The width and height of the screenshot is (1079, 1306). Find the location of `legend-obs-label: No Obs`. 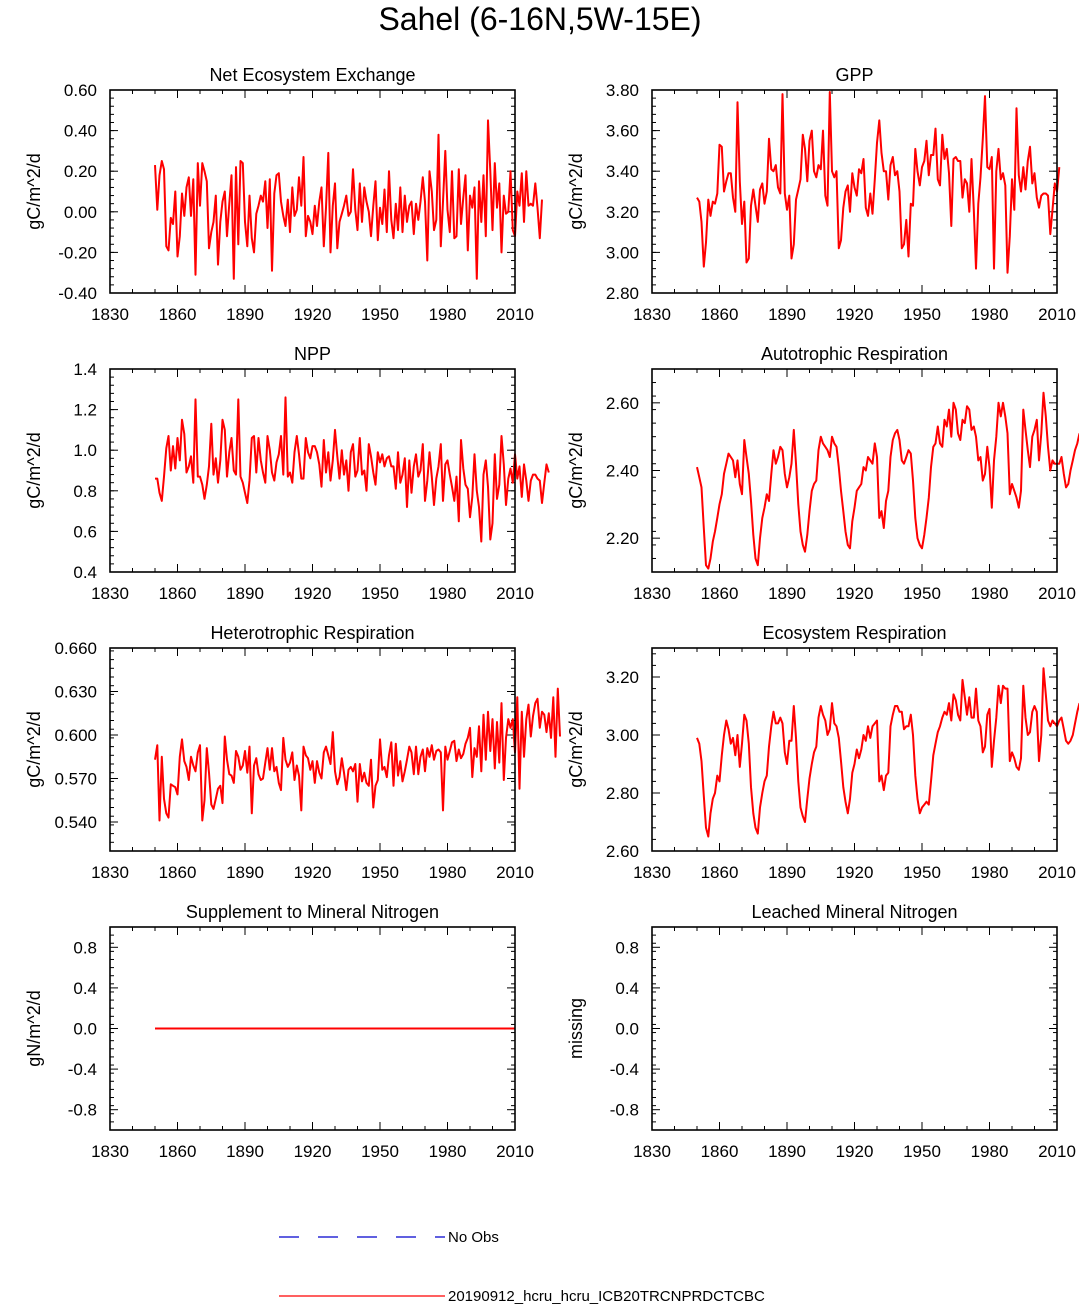

legend-obs-label: No Obs is located at coordinates (473, 1237).